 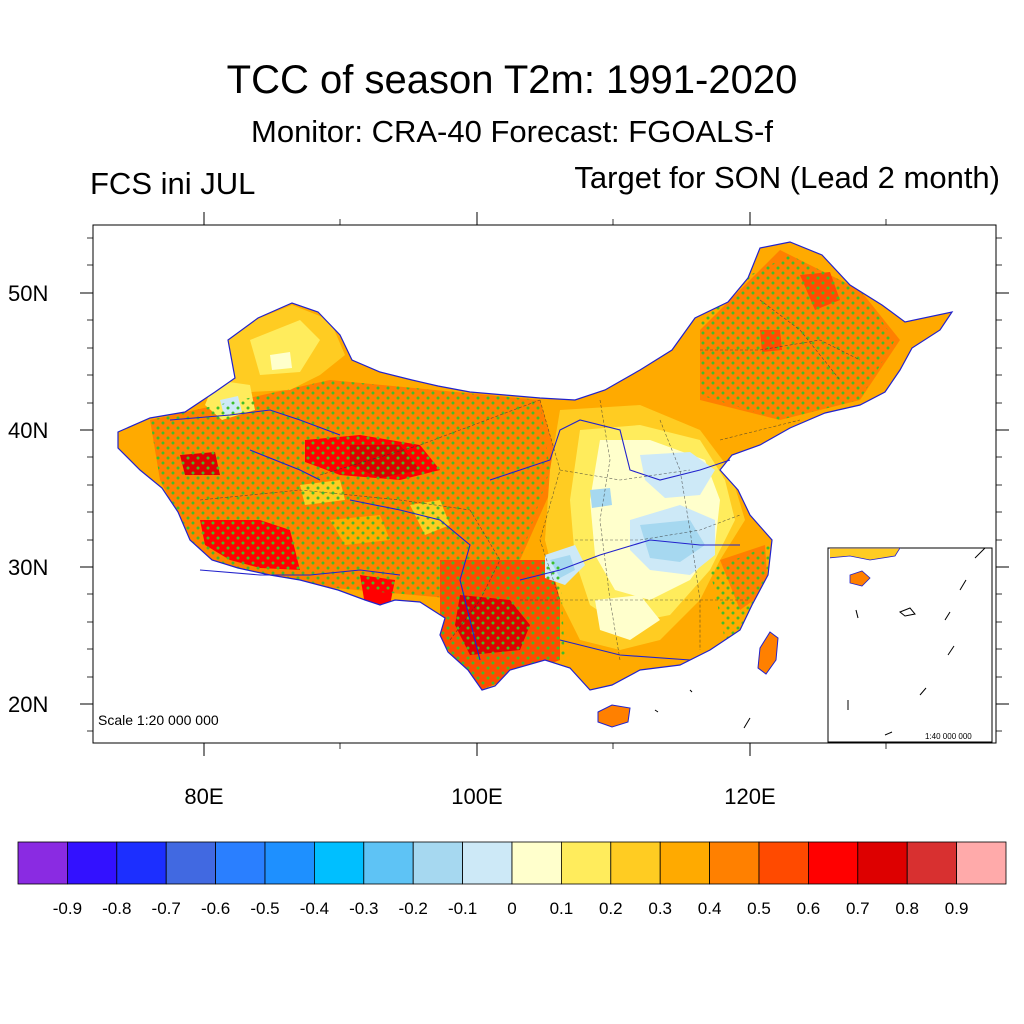 I want to click on colorbar-label: 0.9, so click(x=957, y=908).